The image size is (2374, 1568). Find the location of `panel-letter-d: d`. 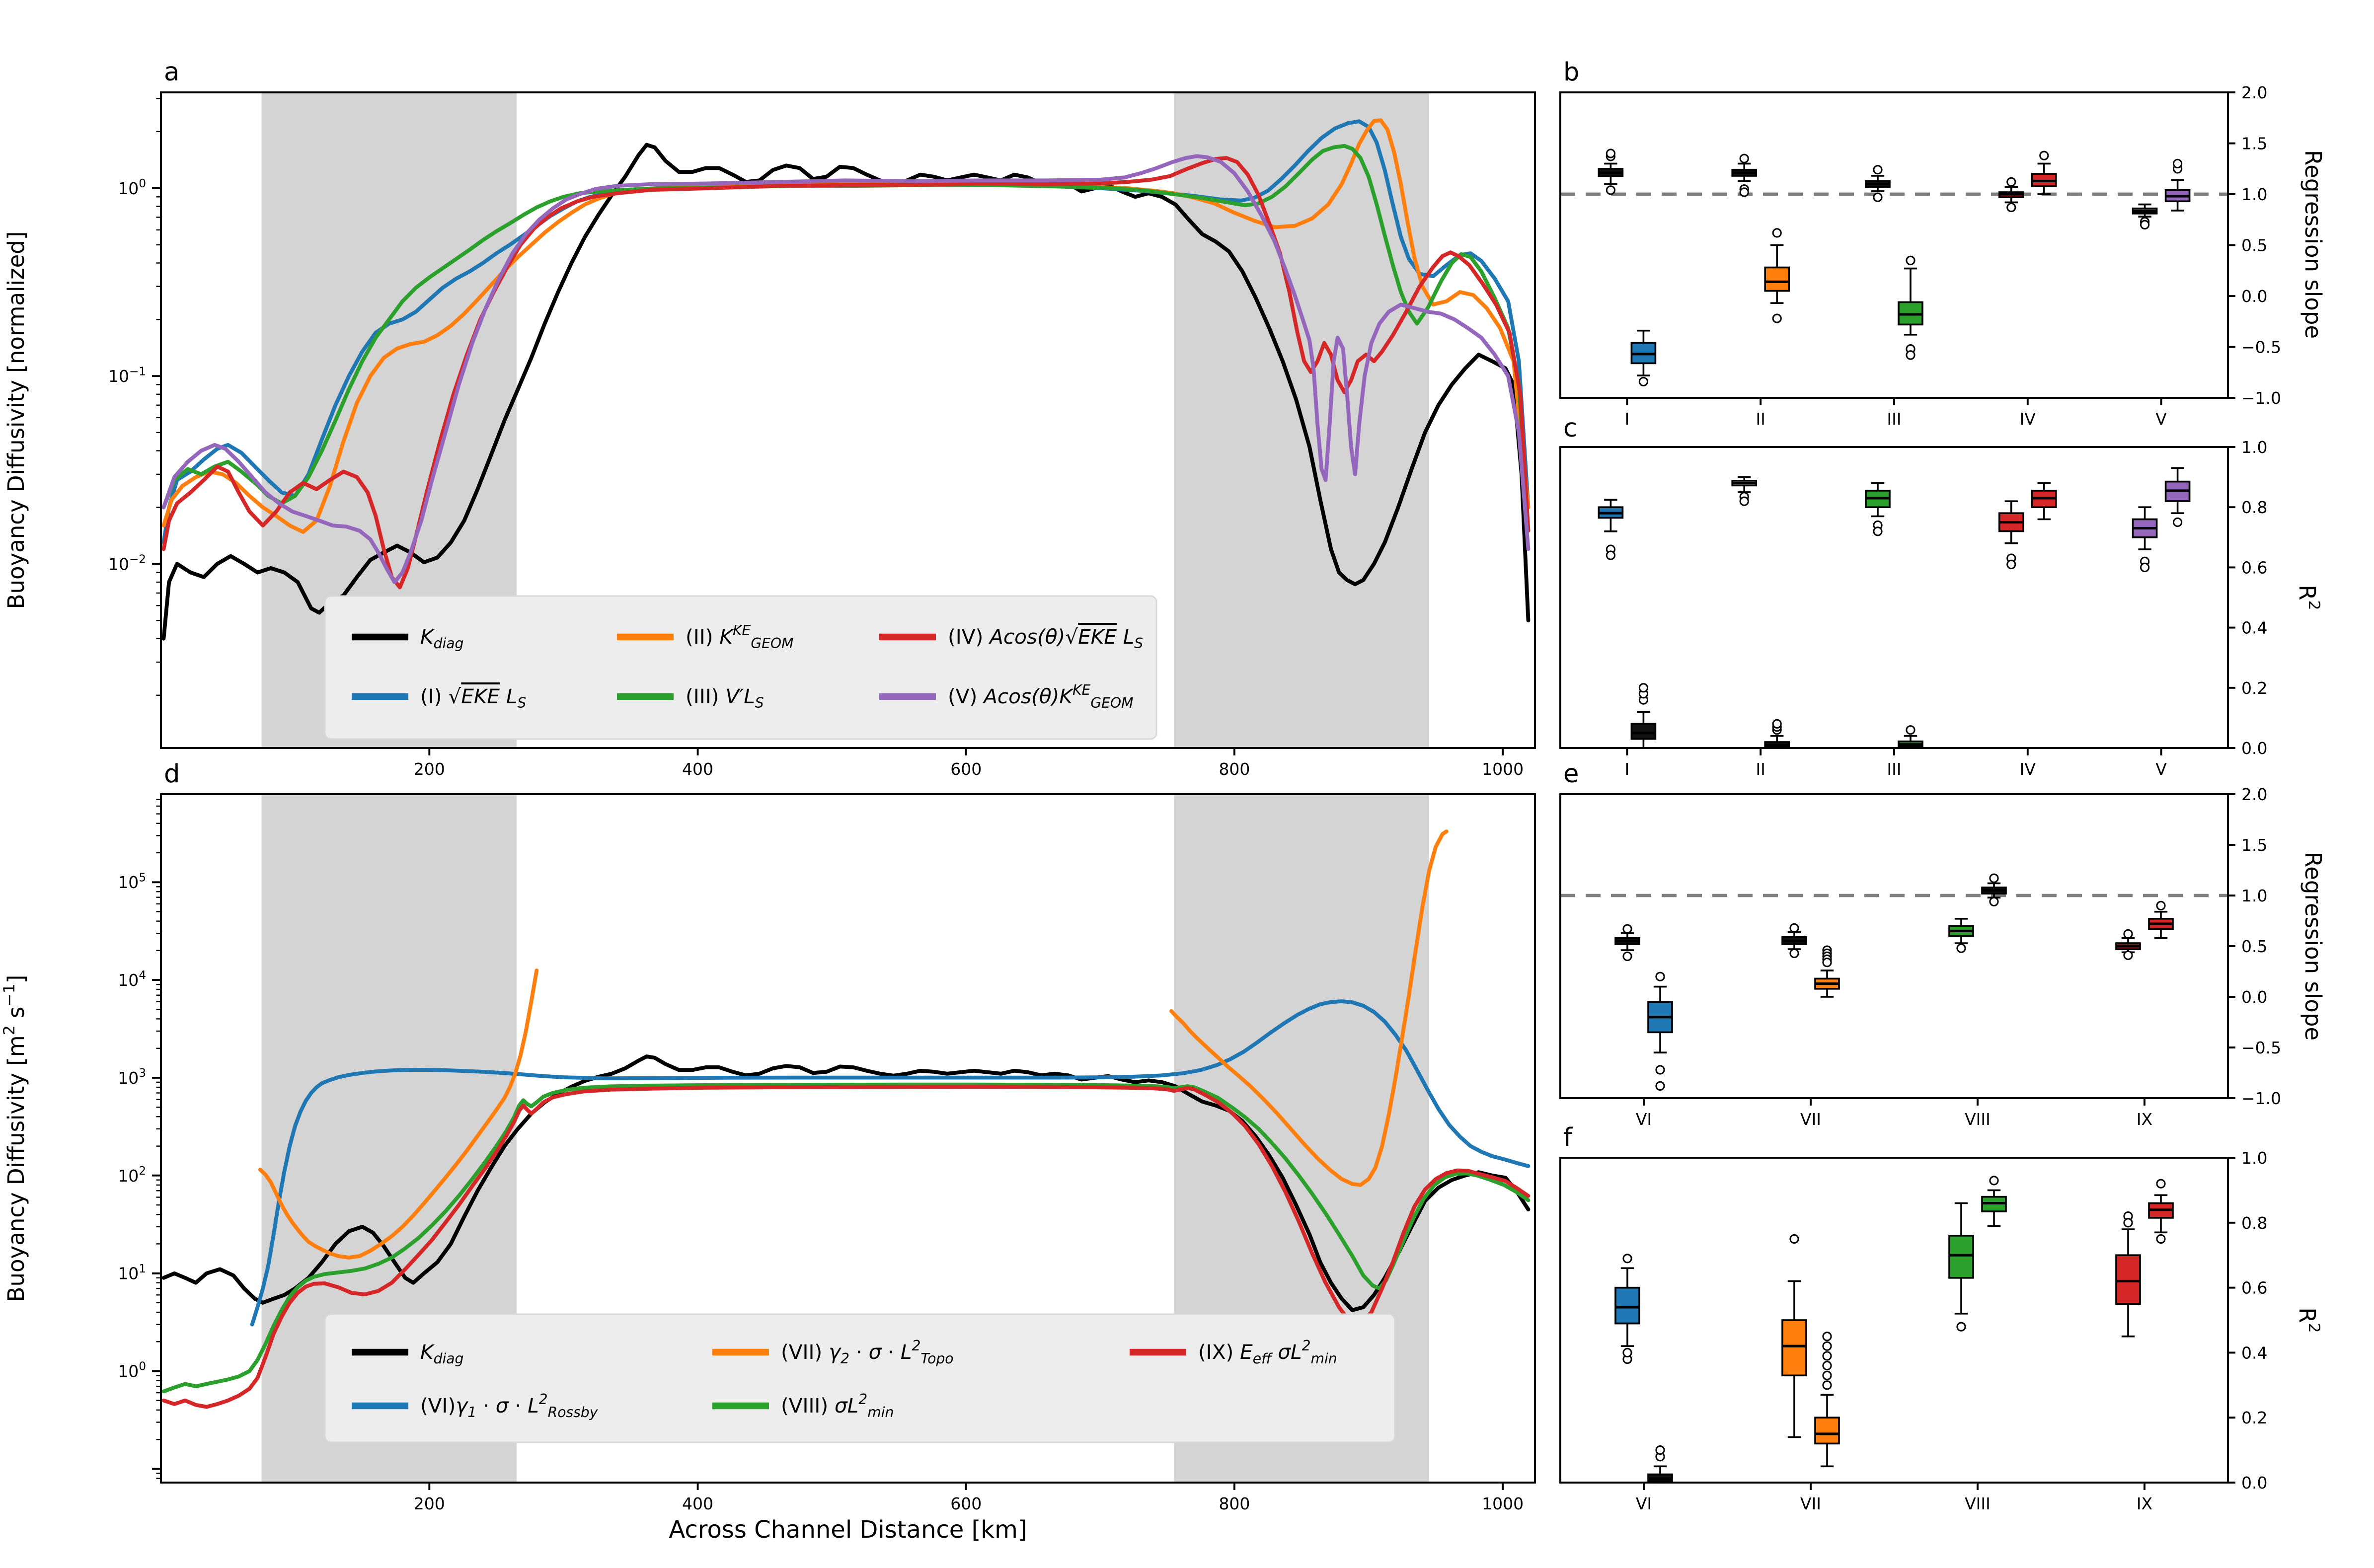

panel-letter-d: d is located at coordinates (172, 774).